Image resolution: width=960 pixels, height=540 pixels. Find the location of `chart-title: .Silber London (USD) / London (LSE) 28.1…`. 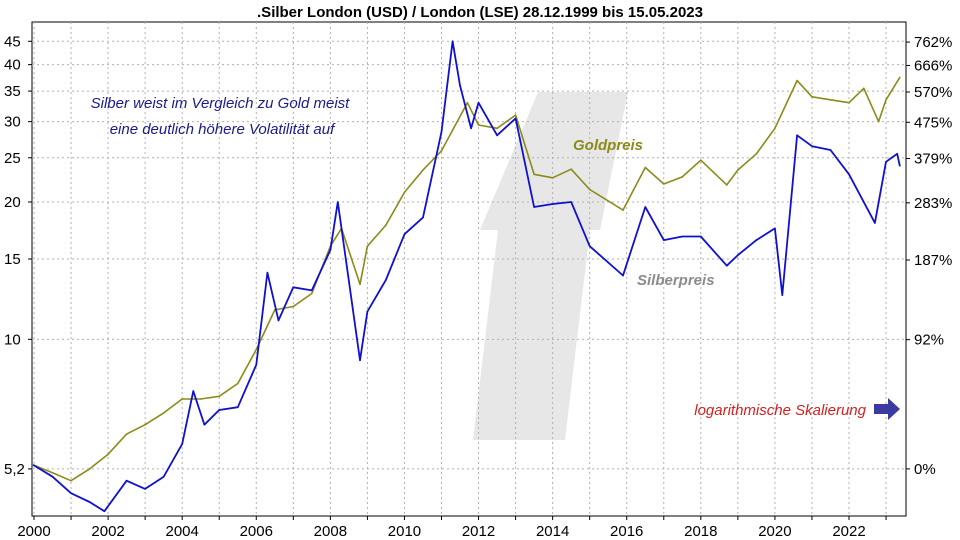

chart-title: .Silber London (USD) / London (LSE) 28.1… is located at coordinates (480, 12).